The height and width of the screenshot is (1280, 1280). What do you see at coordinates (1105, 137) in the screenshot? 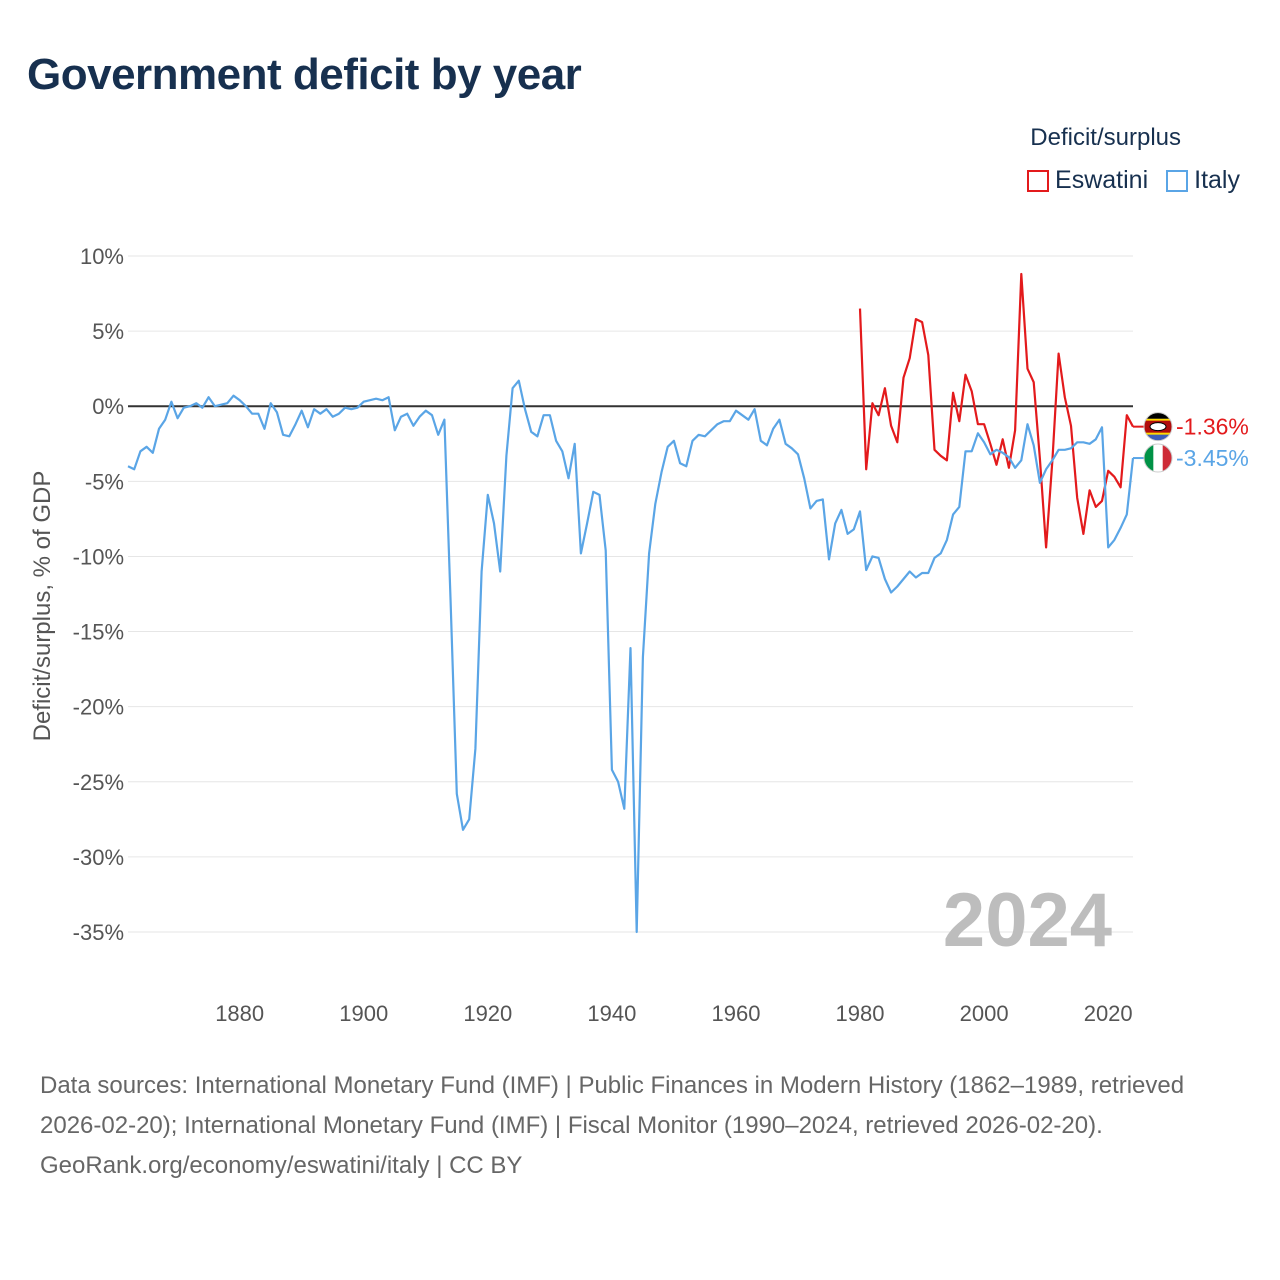
I see `legend-title: Deficit/surplus` at bounding box center [1105, 137].